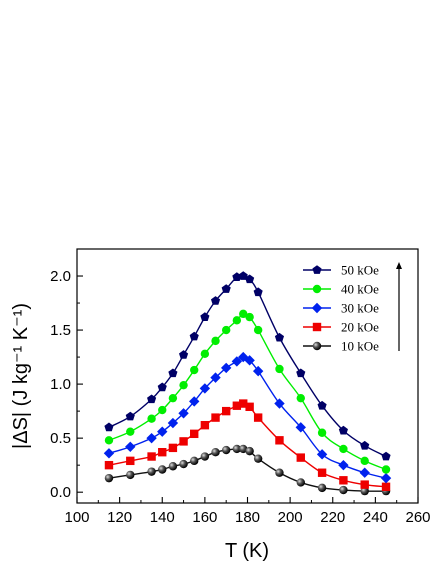  Describe the element at coordinates (119, 517) in the screenshot. I see `x-tick-label: 120` at that location.